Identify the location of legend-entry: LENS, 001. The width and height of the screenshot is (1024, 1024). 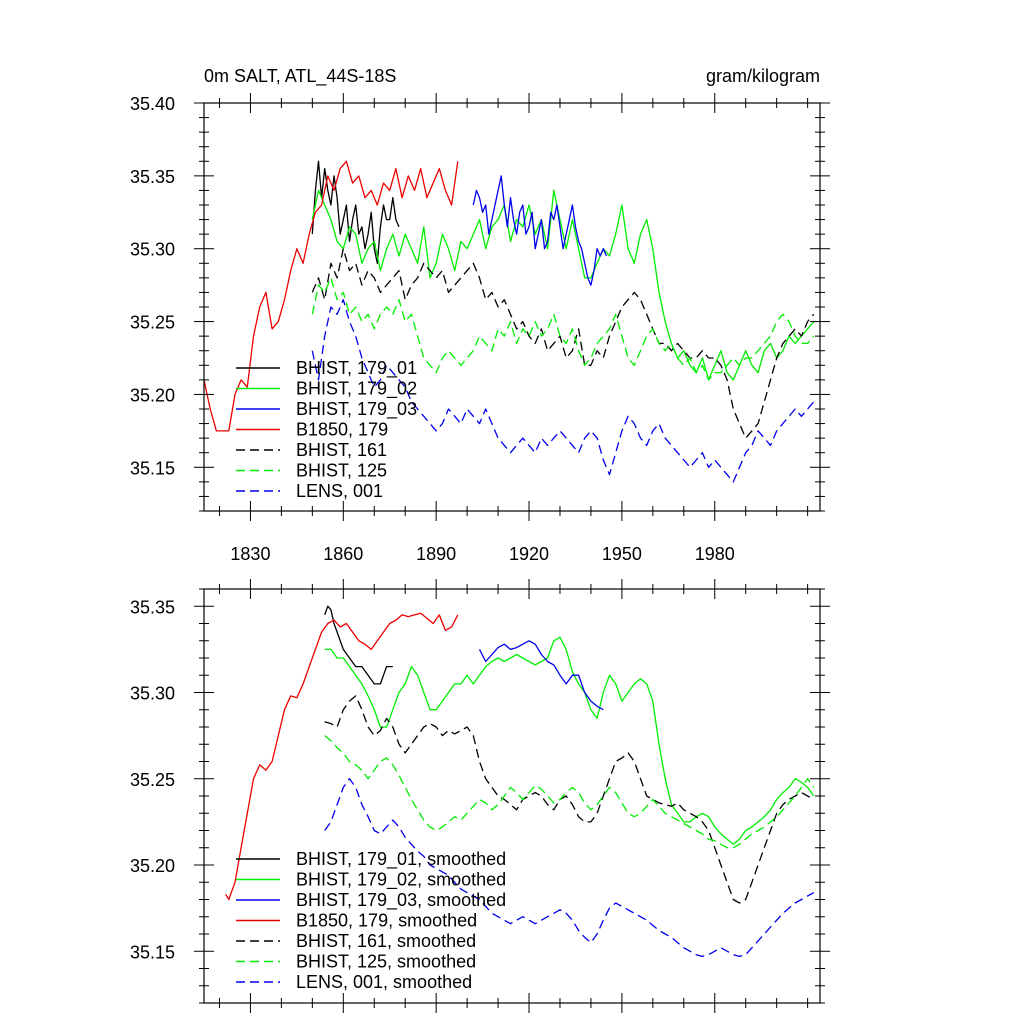
(339, 491).